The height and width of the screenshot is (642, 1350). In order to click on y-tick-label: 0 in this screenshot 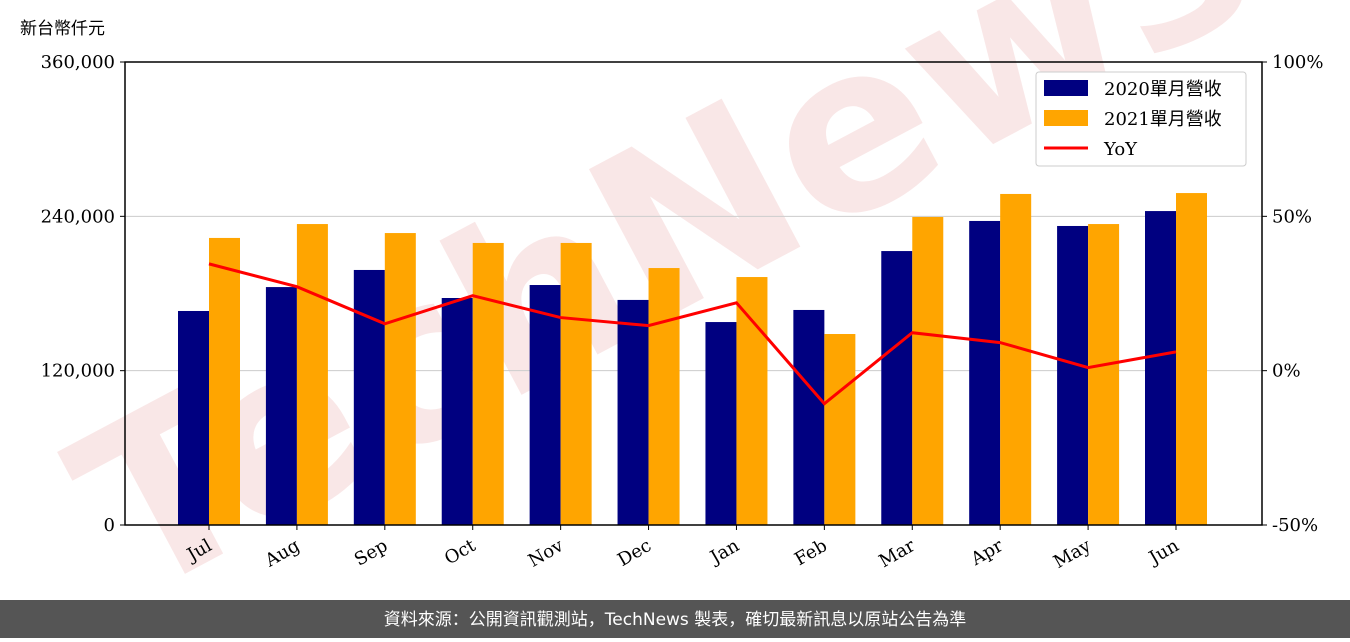, I will do `click(109, 525)`.